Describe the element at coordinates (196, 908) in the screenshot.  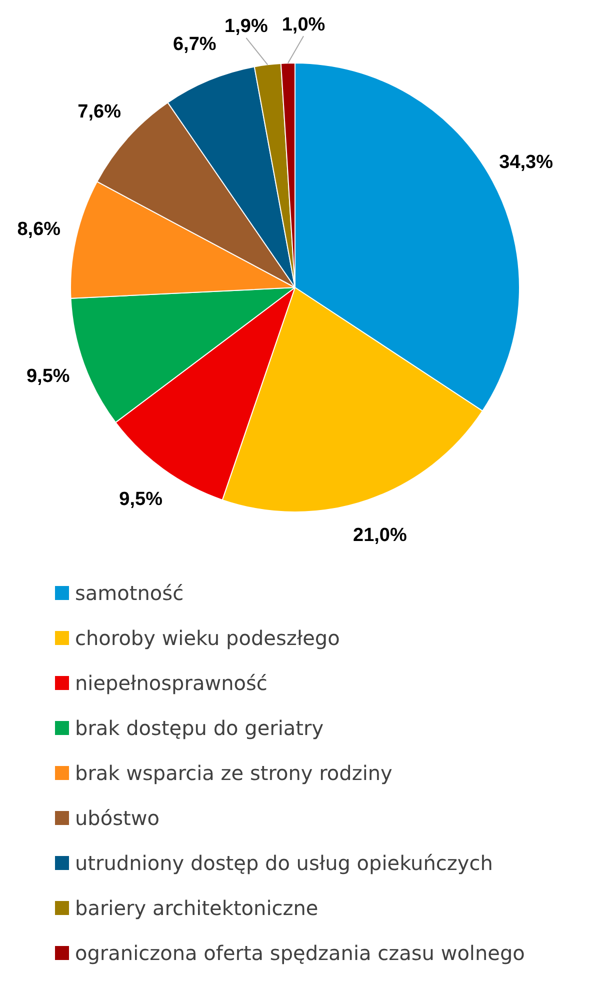
I see `legend-label: bariery architektoniczne` at that location.